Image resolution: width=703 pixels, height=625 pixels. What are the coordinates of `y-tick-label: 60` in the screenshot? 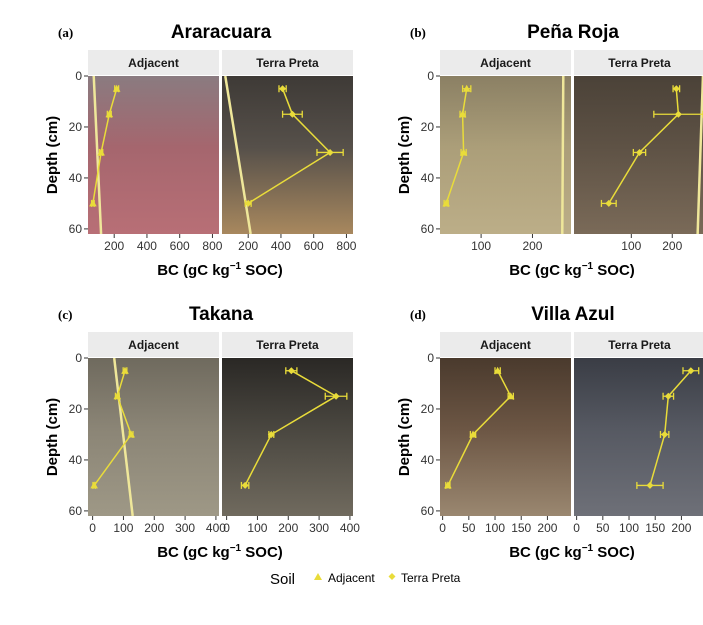 It's located at (76, 511).